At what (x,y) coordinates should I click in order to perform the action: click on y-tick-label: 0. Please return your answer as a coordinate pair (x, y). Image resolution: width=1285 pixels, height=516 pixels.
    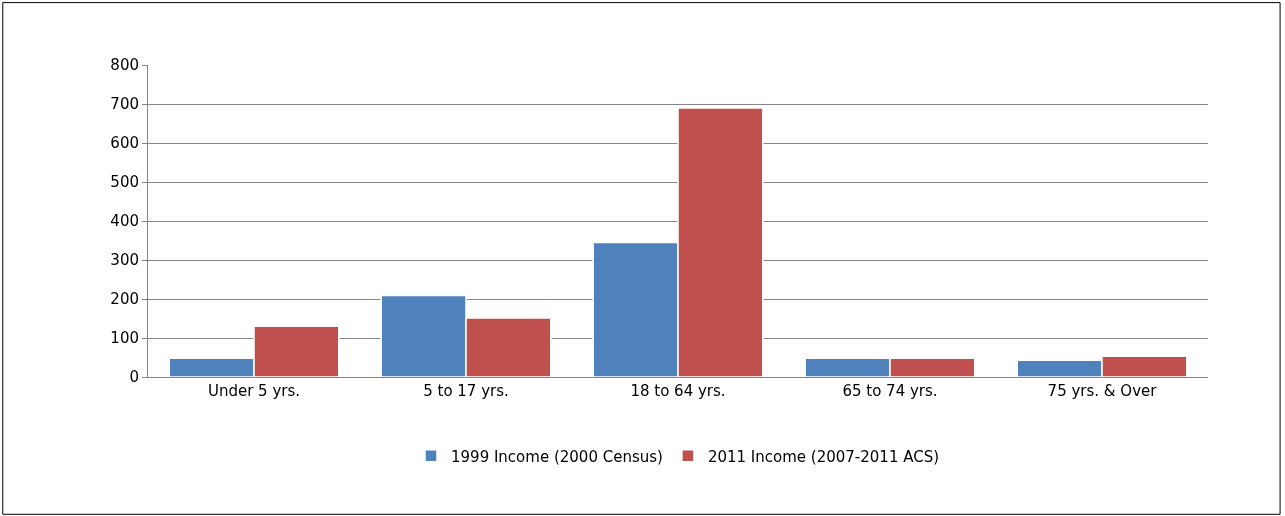
    Looking at the image, I should click on (134, 377).